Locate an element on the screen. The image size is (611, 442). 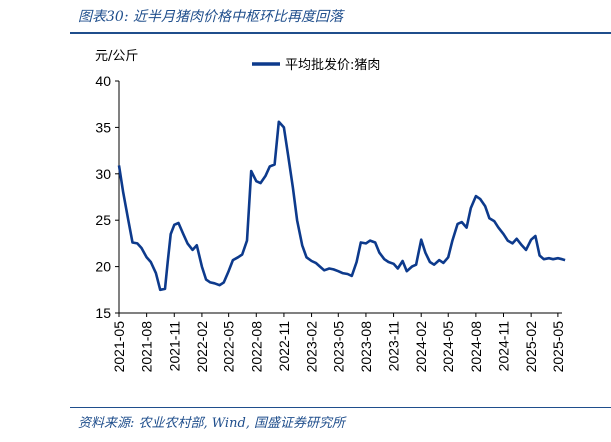
x-tick-label: 2024-08 is located at coordinates (476, 347).